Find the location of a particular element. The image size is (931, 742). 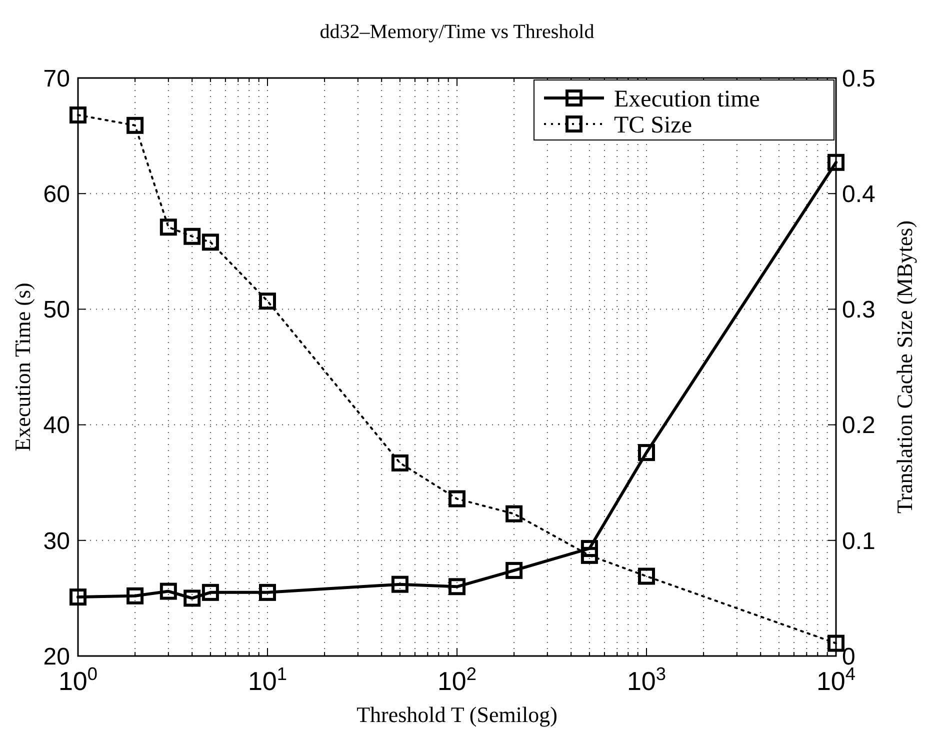

x-axis-title: Threshold T (Semilog) is located at coordinates (457, 714).